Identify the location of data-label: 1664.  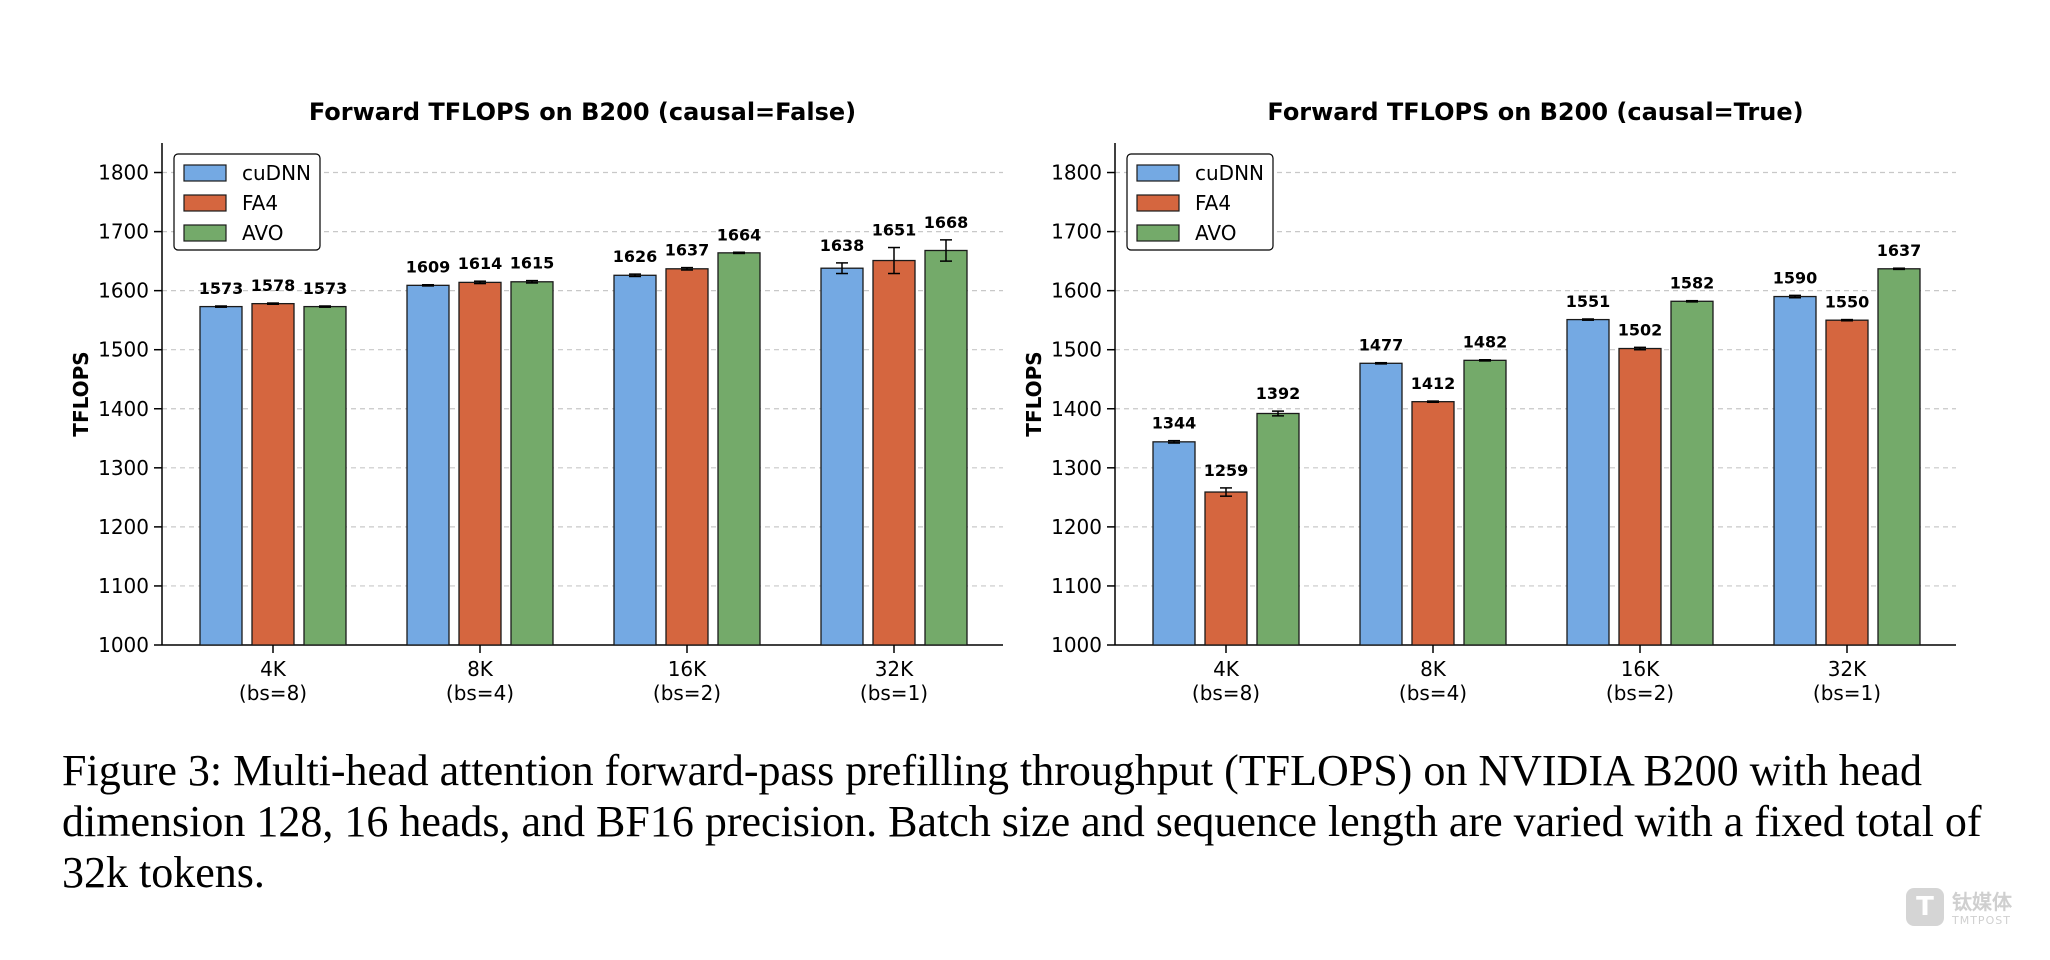
(739, 234).